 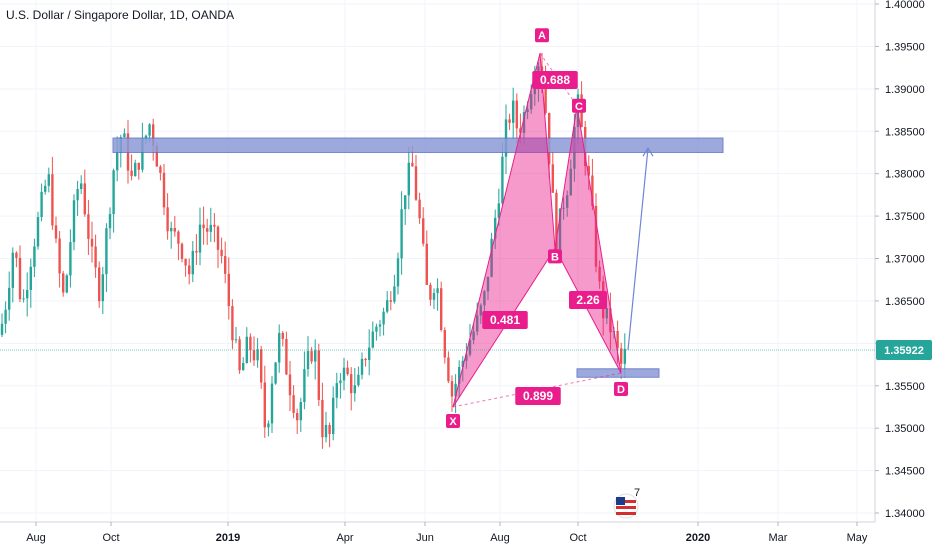 What do you see at coordinates (626, 507) in the screenshot?
I see `badge-stripe` at bounding box center [626, 507].